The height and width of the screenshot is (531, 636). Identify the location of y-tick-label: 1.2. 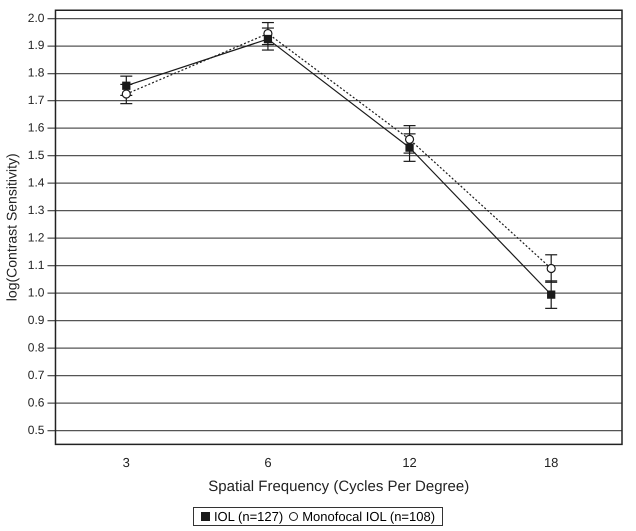
(36, 237).